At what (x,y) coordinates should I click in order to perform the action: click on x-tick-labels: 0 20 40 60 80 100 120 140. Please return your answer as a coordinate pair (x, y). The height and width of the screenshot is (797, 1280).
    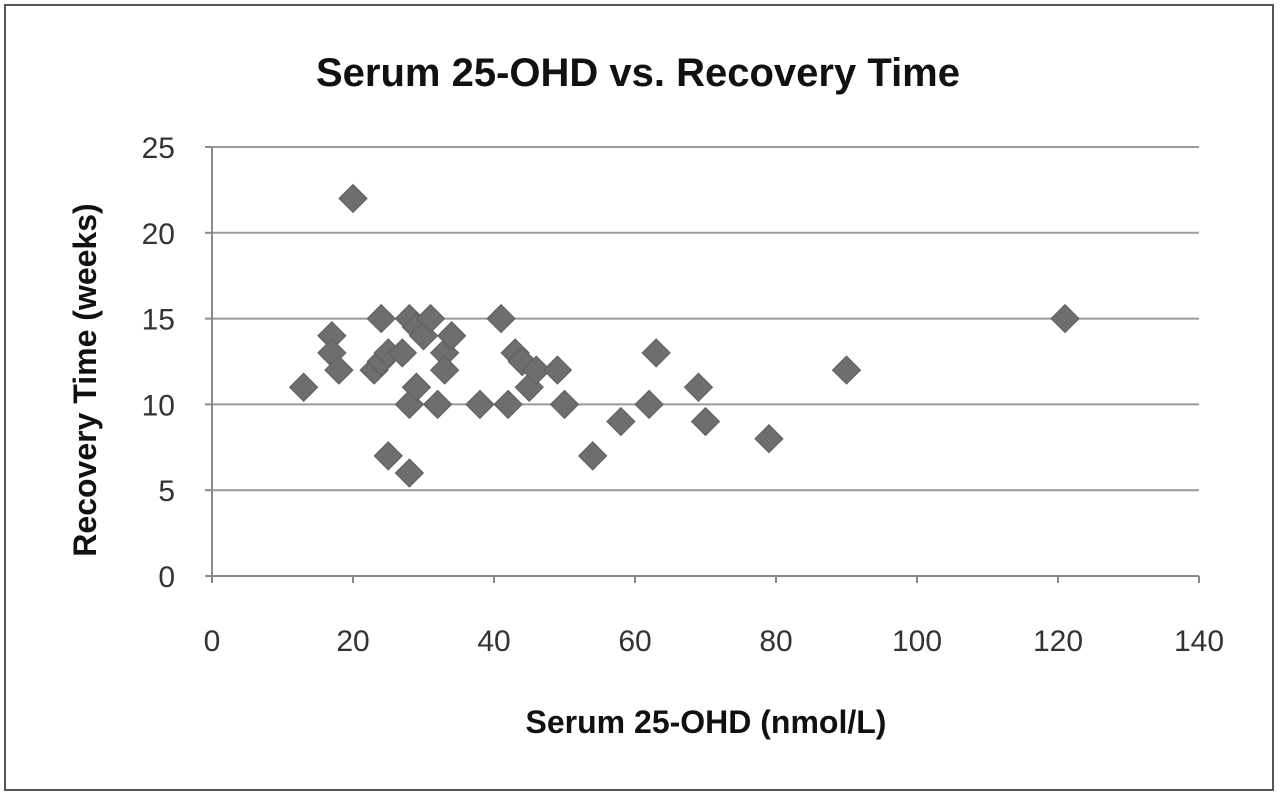
    Looking at the image, I should click on (714, 641).